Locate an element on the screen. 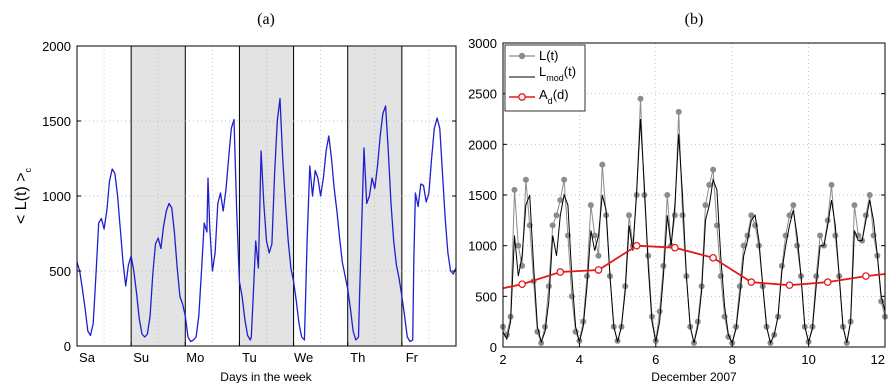  panel-b-title: (b) is located at coordinates (694, 19).